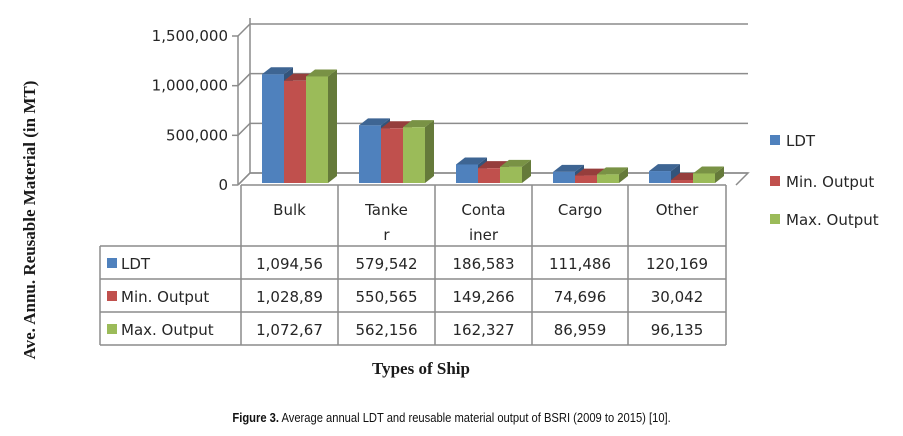 The height and width of the screenshot is (436, 903). I want to click on bar-ldt-container, so click(471, 170).